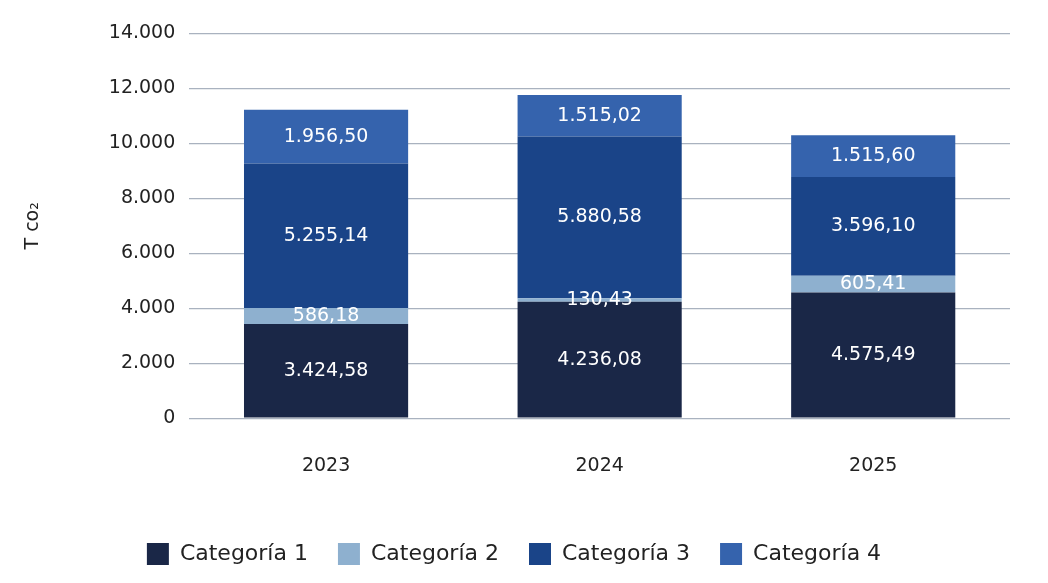  What do you see at coordinates (599, 215) in the screenshot?
I see `data-label: 5.880,58` at bounding box center [599, 215].